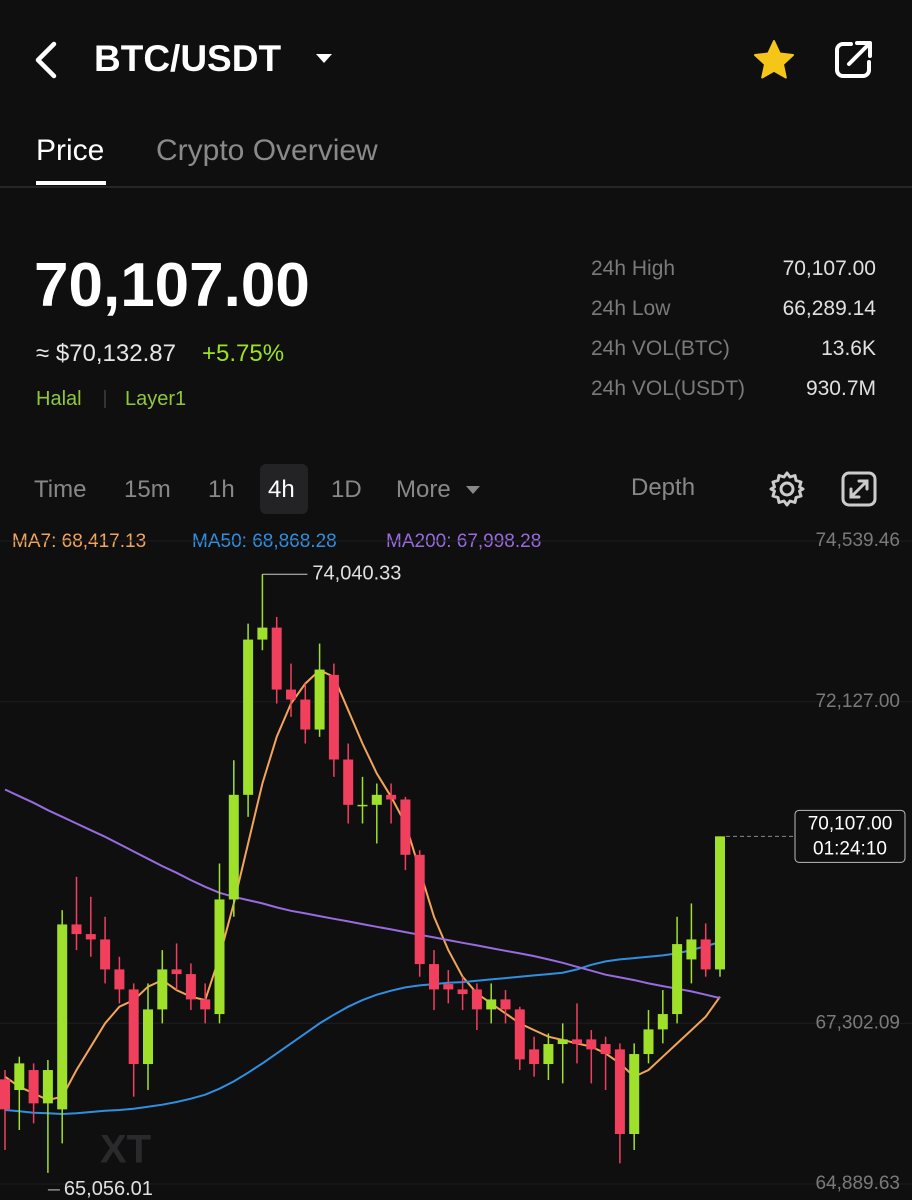 This screenshot has height=1200, width=912. What do you see at coordinates (267, 150) in the screenshot?
I see `tab-overview: Crypto Overview` at bounding box center [267, 150].